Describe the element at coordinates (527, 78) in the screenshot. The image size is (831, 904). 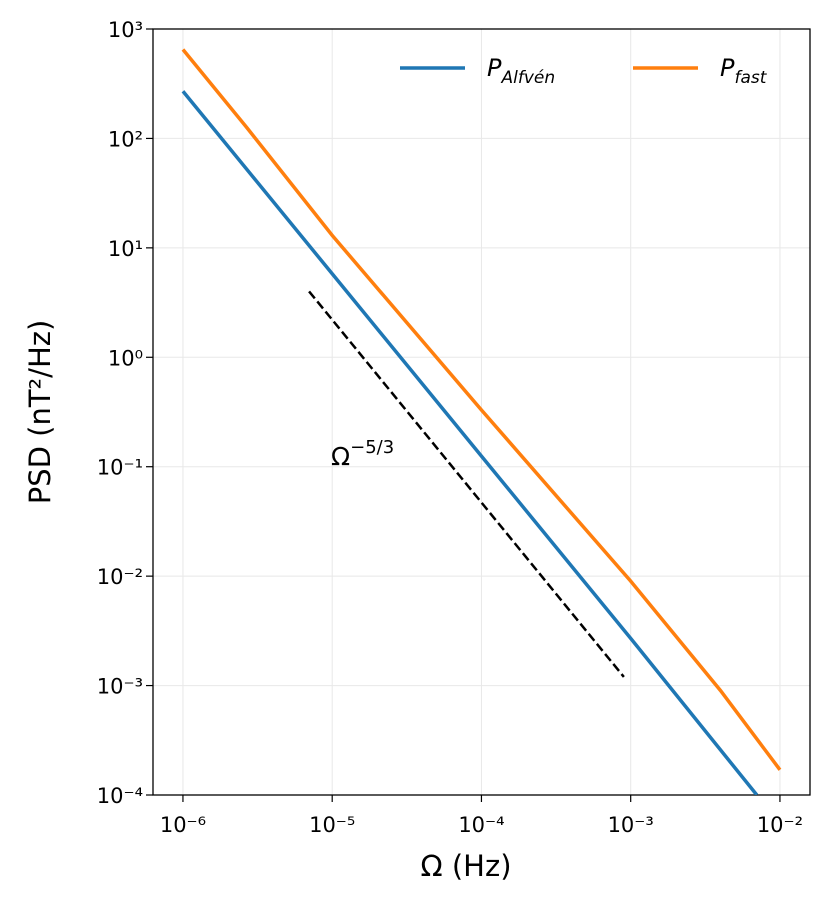
I see `legend-subscript: Alfvén` at that location.